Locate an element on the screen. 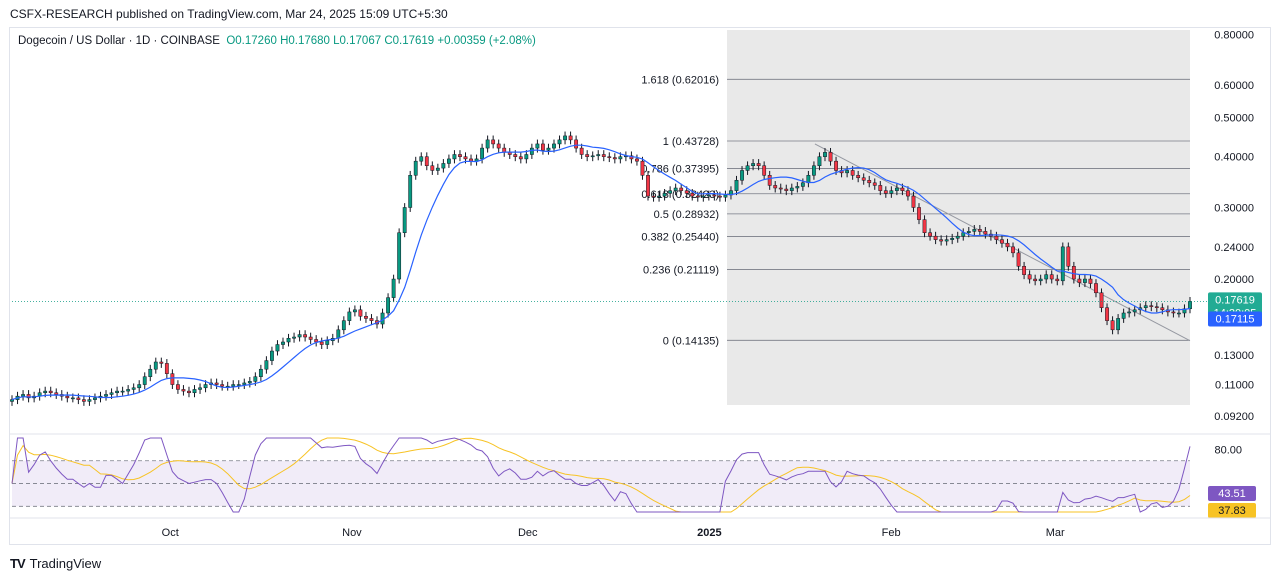  time-tick-label: 2025 is located at coordinates (709, 533).